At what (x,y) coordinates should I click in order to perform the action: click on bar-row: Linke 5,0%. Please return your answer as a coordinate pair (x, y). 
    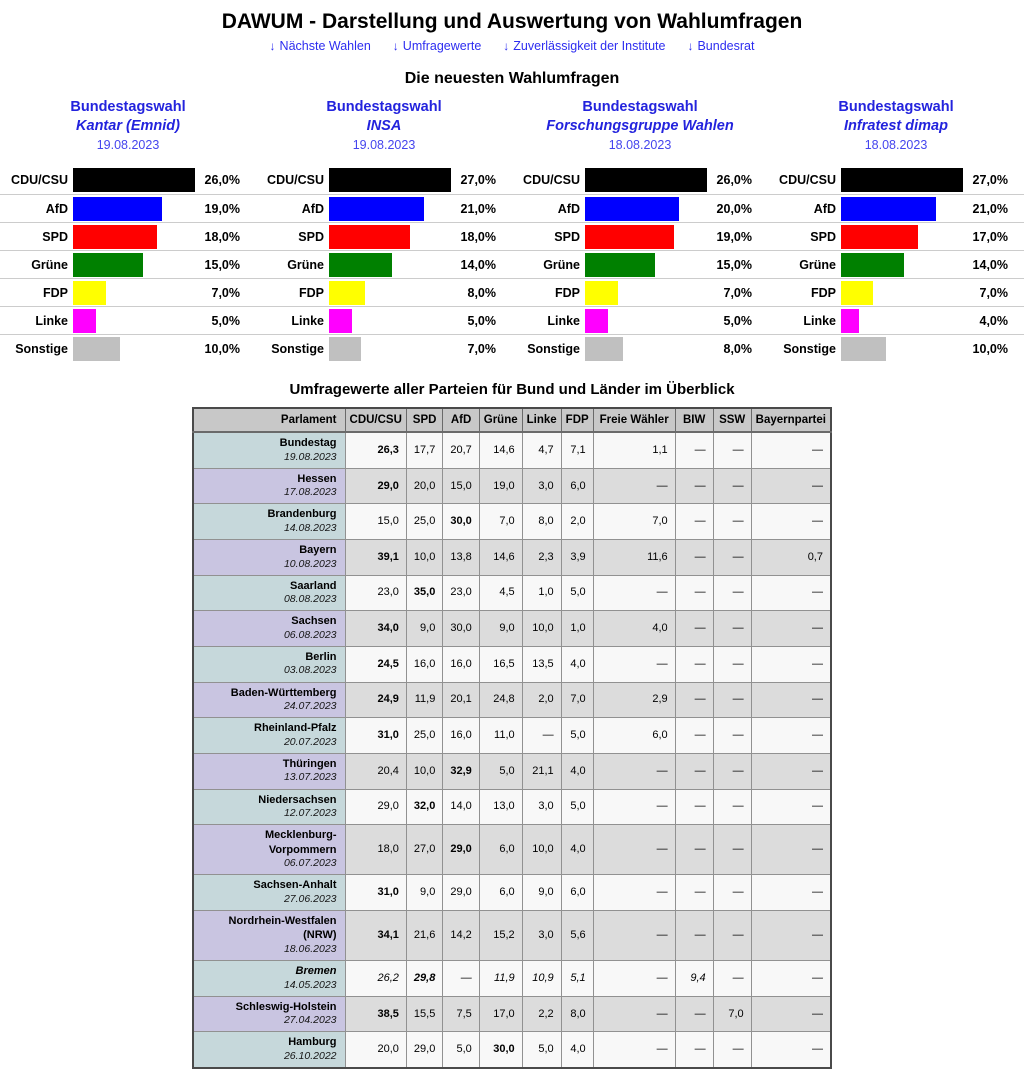
    Looking at the image, I should click on (384, 320).